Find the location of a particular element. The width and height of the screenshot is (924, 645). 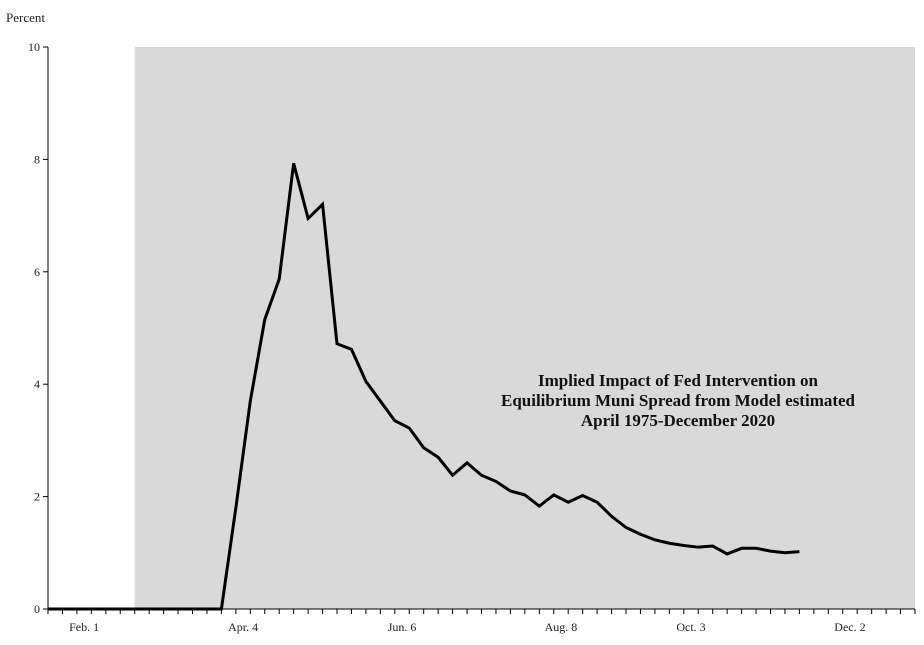

x-tick-label-2: Jun. 6 is located at coordinates (402, 627).